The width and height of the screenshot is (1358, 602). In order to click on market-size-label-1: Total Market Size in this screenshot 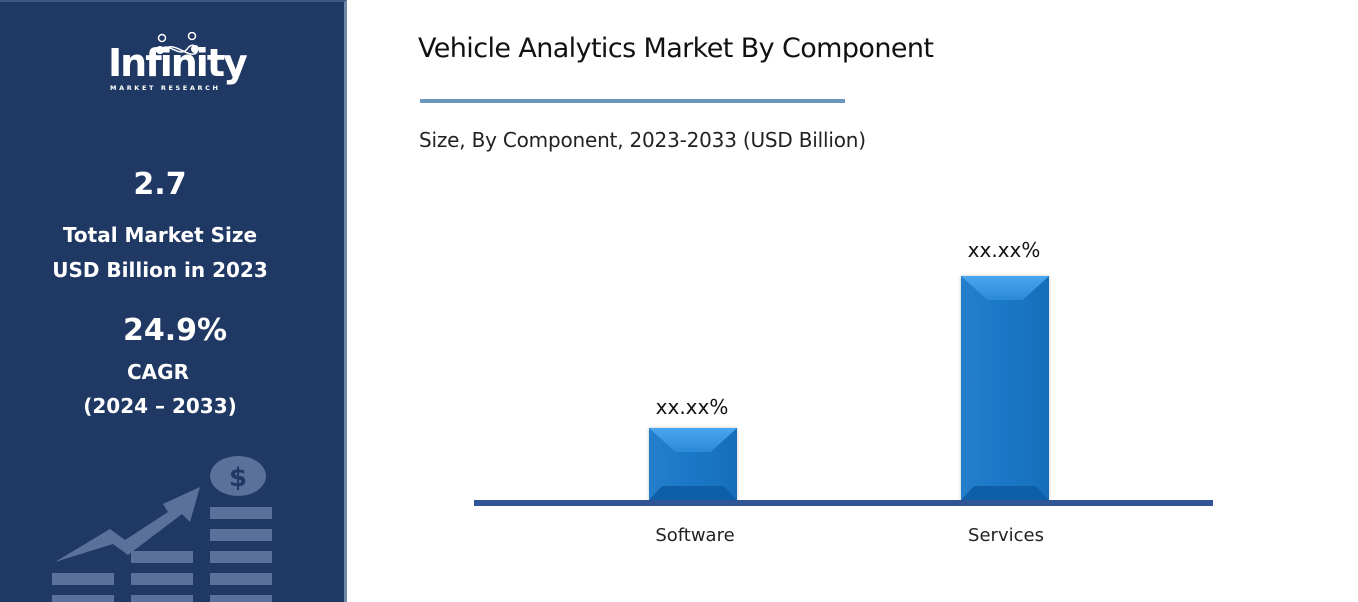, I will do `click(160, 235)`.